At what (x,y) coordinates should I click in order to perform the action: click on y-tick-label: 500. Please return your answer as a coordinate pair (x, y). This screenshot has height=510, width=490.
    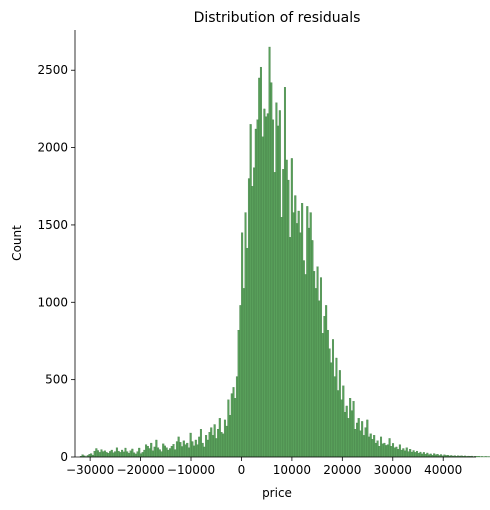
    Looking at the image, I should click on (56, 380).